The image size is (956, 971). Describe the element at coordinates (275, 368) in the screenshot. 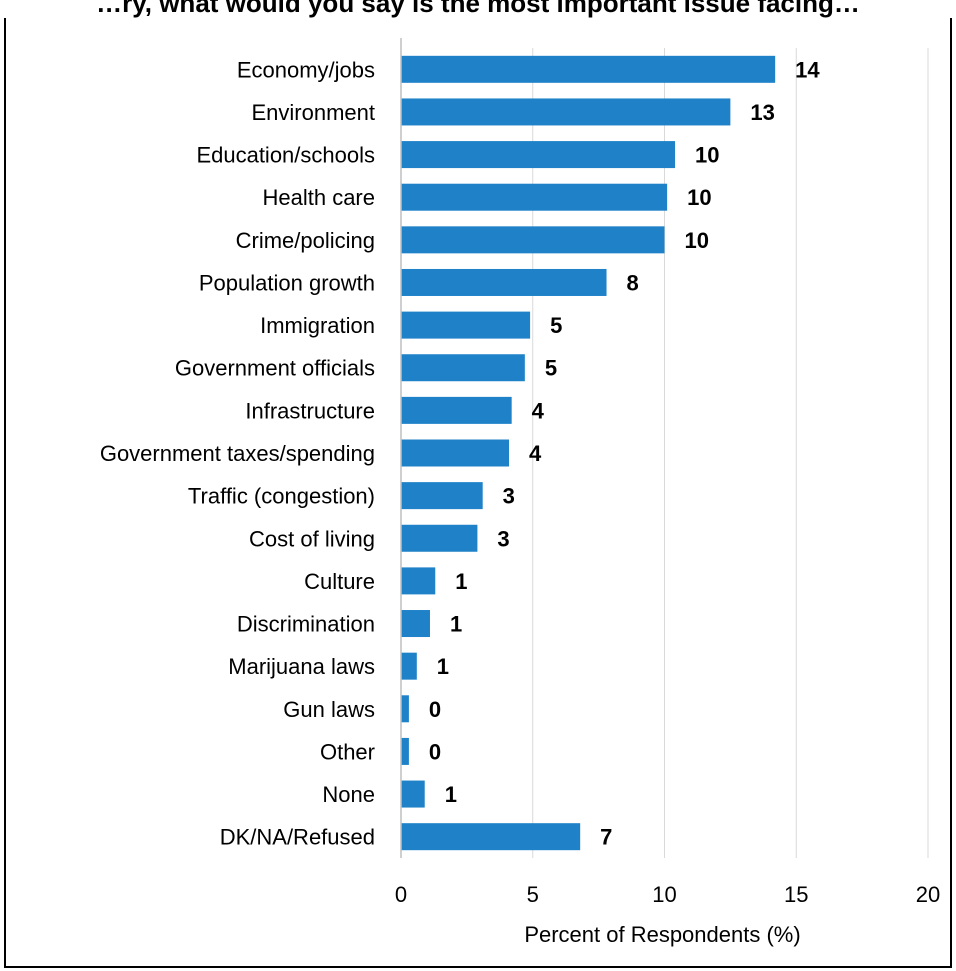

I see `category-label: Government officials` at that location.